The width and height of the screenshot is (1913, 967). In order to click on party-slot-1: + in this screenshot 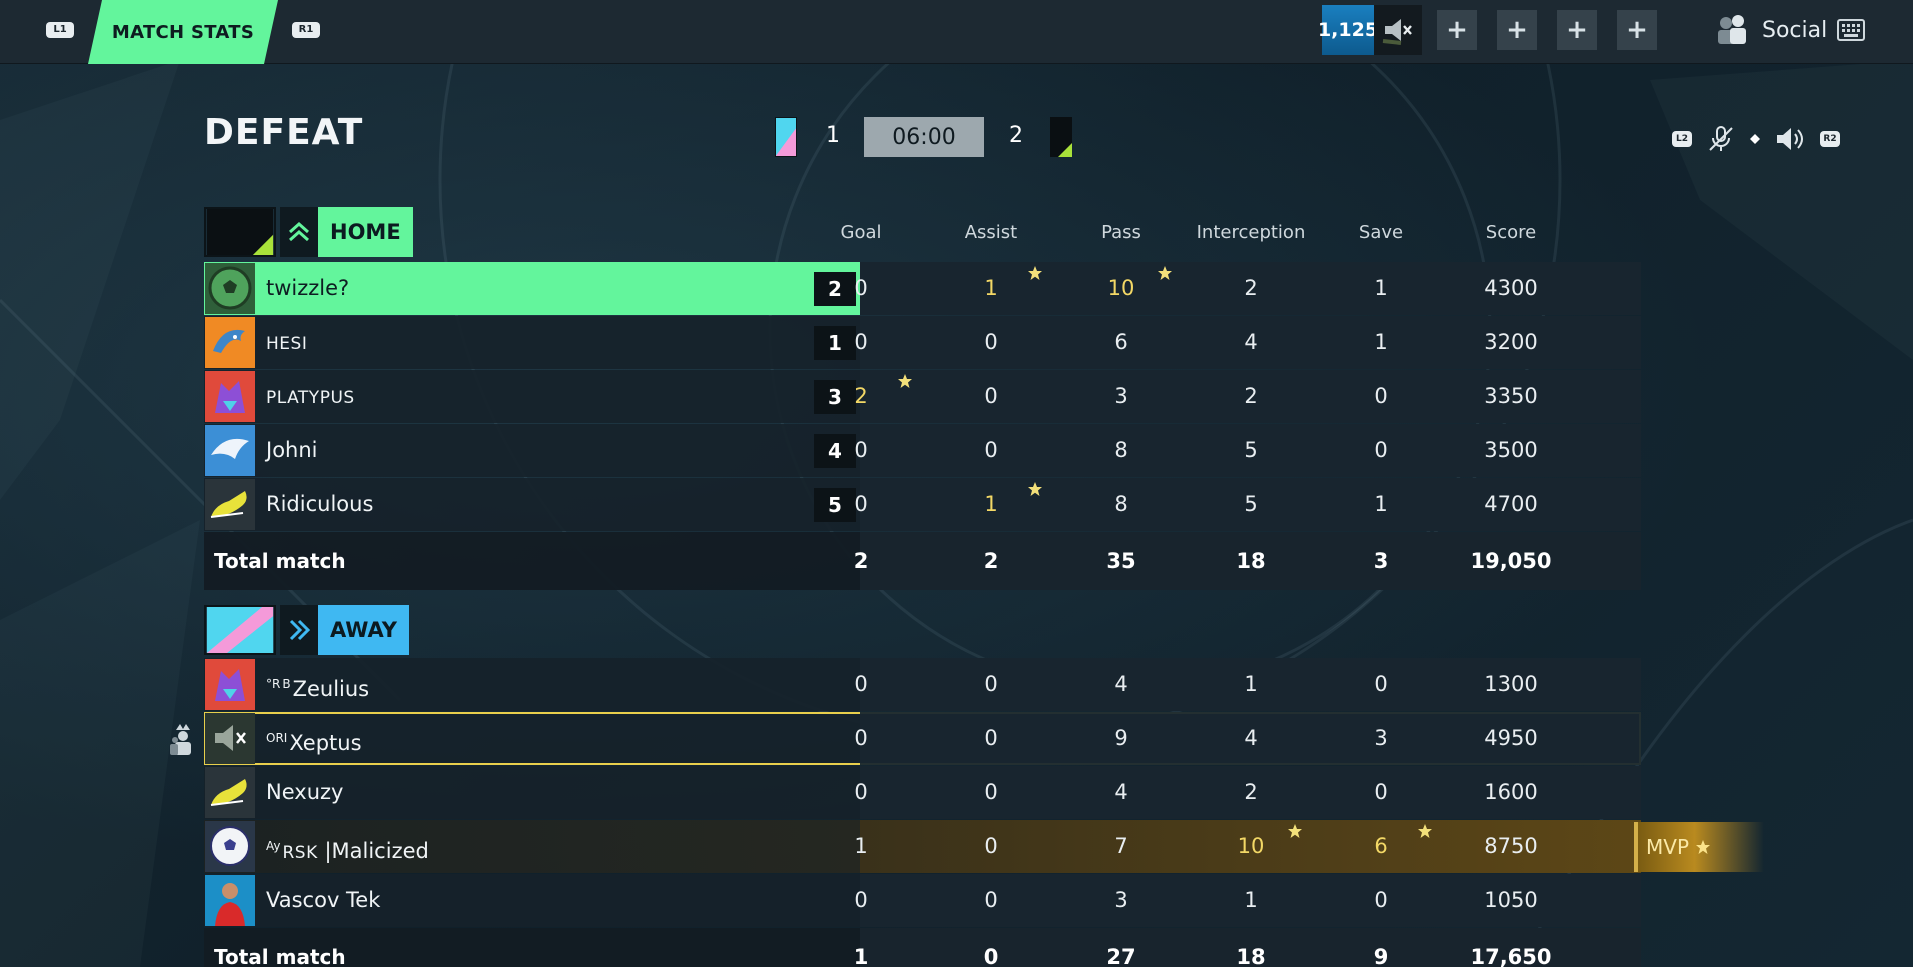, I will do `click(1457, 30)`.